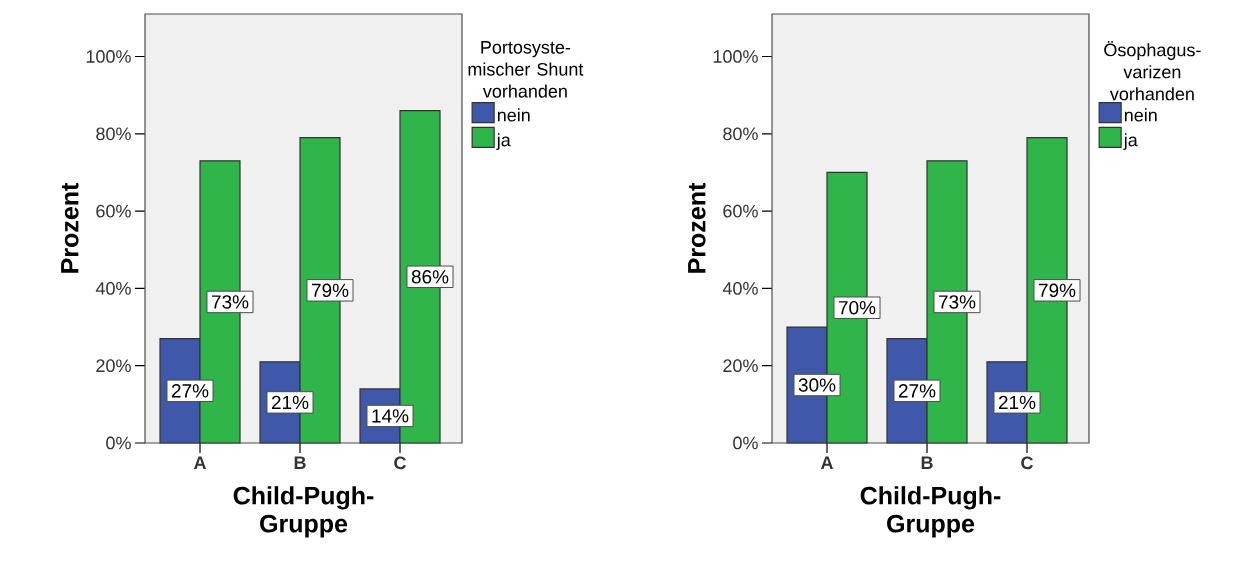 This screenshot has width=1240, height=572. What do you see at coordinates (430, 277) in the screenshot?
I see `data-label: 86%` at bounding box center [430, 277].